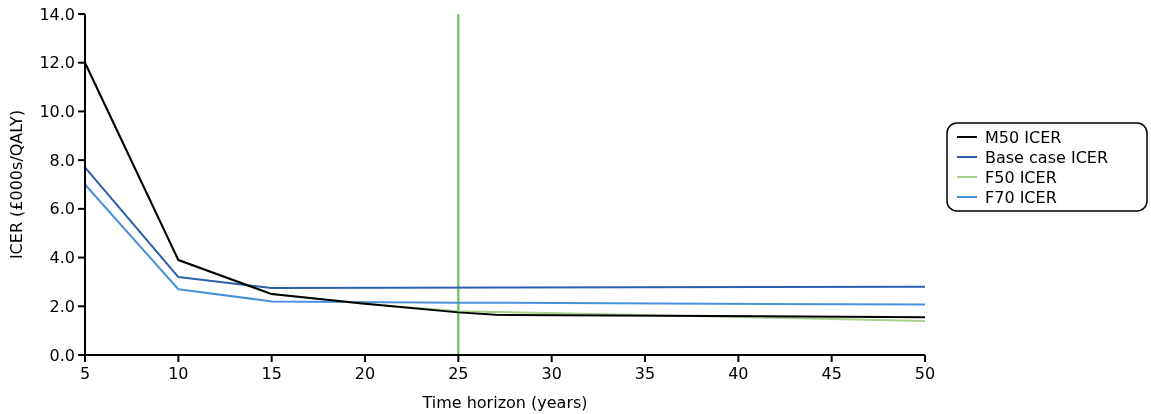  What do you see at coordinates (85, 373) in the screenshot?
I see `x-tick-label: 5` at bounding box center [85, 373].